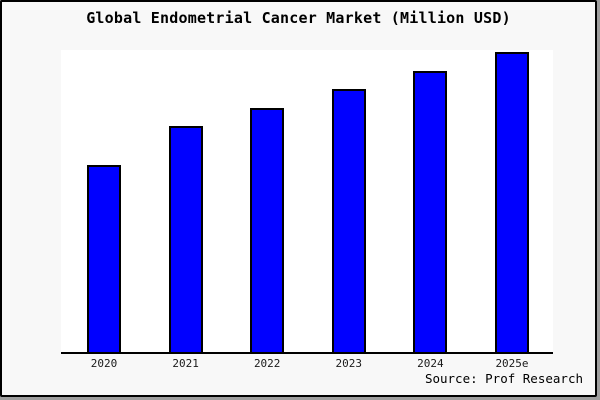 This screenshot has width=600, height=400. What do you see at coordinates (512, 363) in the screenshot?
I see `x-tick-label-2025e: 2025e` at bounding box center [512, 363].